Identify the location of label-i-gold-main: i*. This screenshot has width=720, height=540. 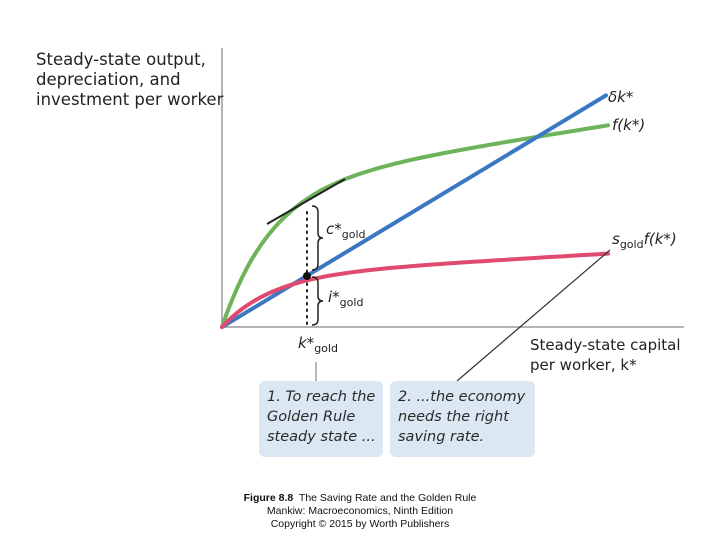
(334, 297).